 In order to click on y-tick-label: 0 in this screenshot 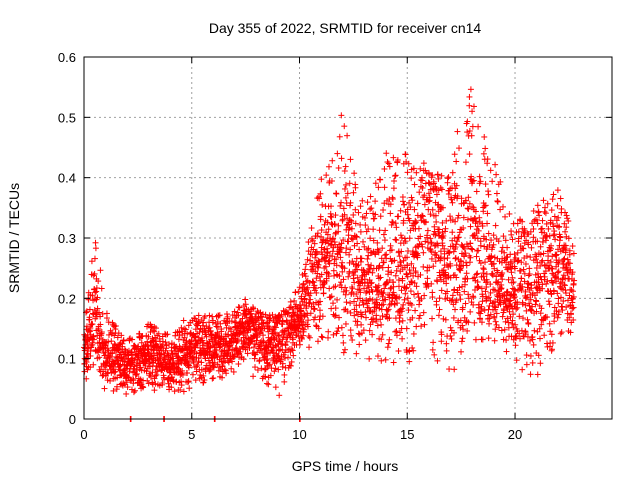, I will do `click(72, 419)`.